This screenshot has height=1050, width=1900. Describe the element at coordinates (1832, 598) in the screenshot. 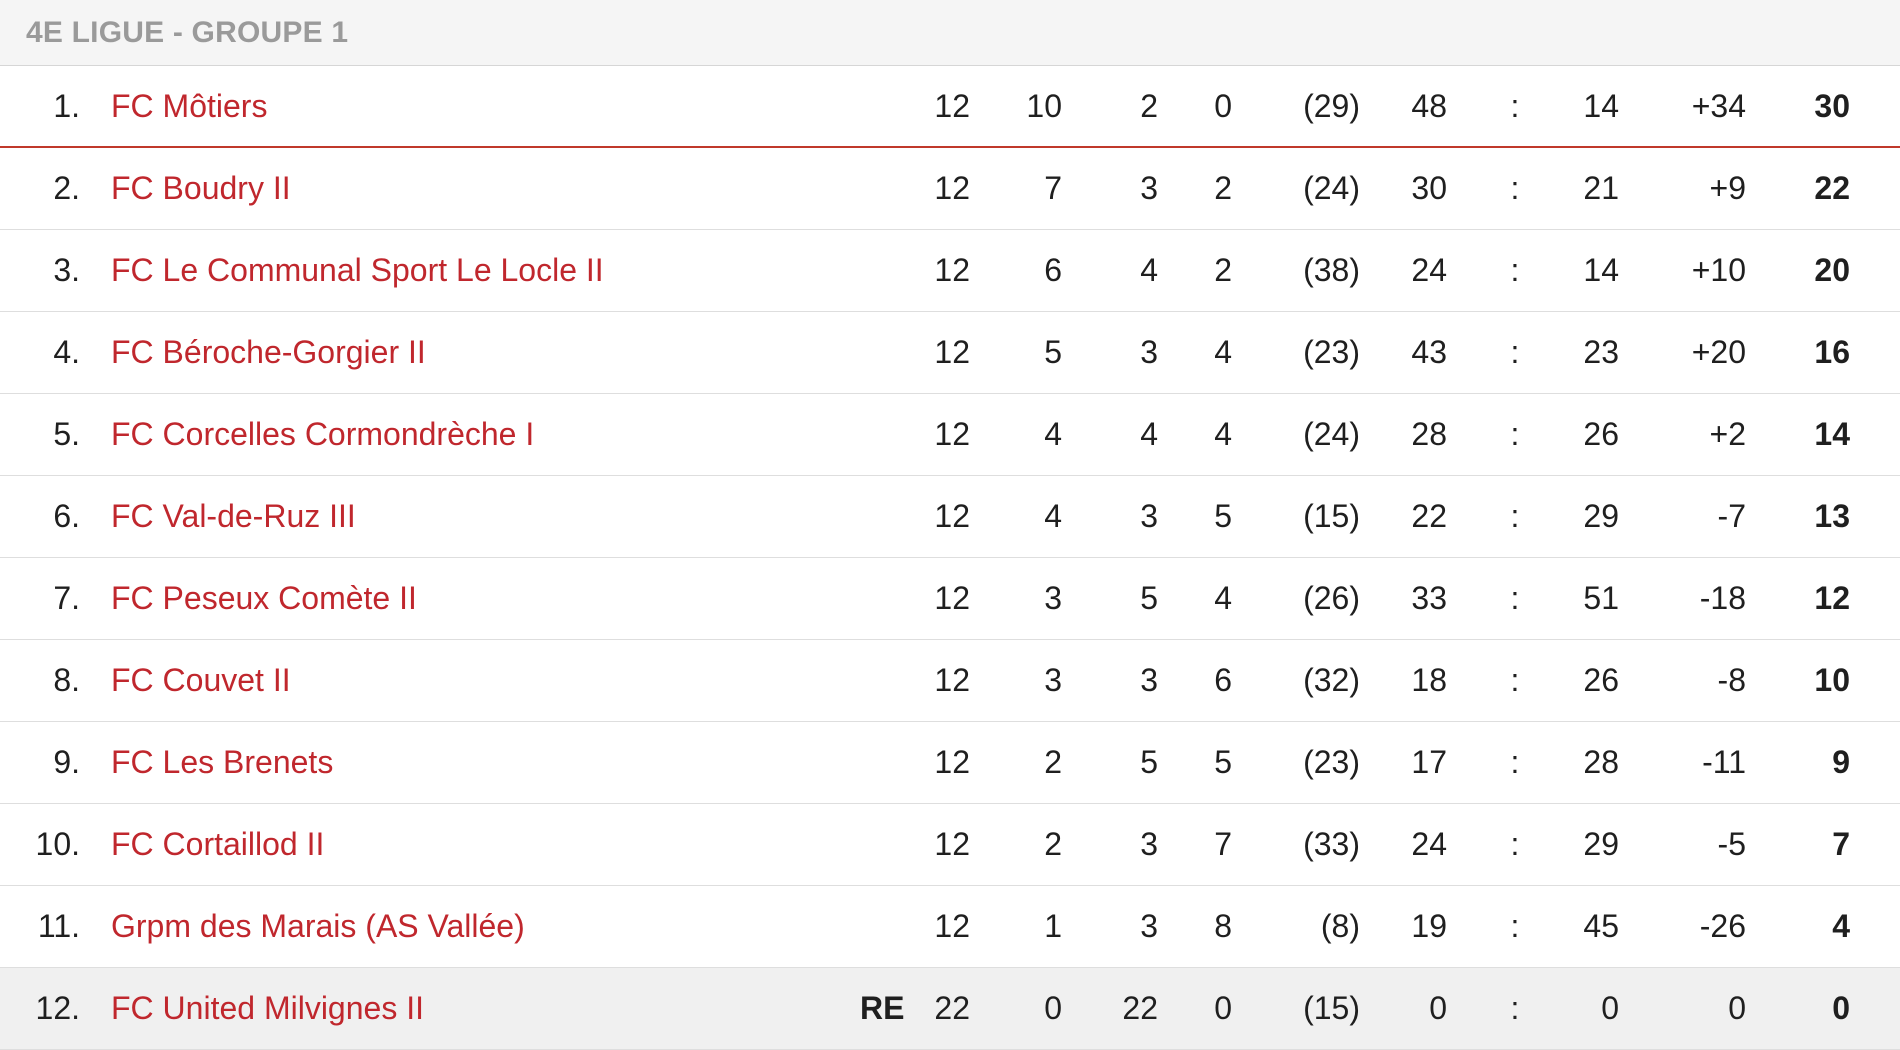

I see `points: 12` at that location.